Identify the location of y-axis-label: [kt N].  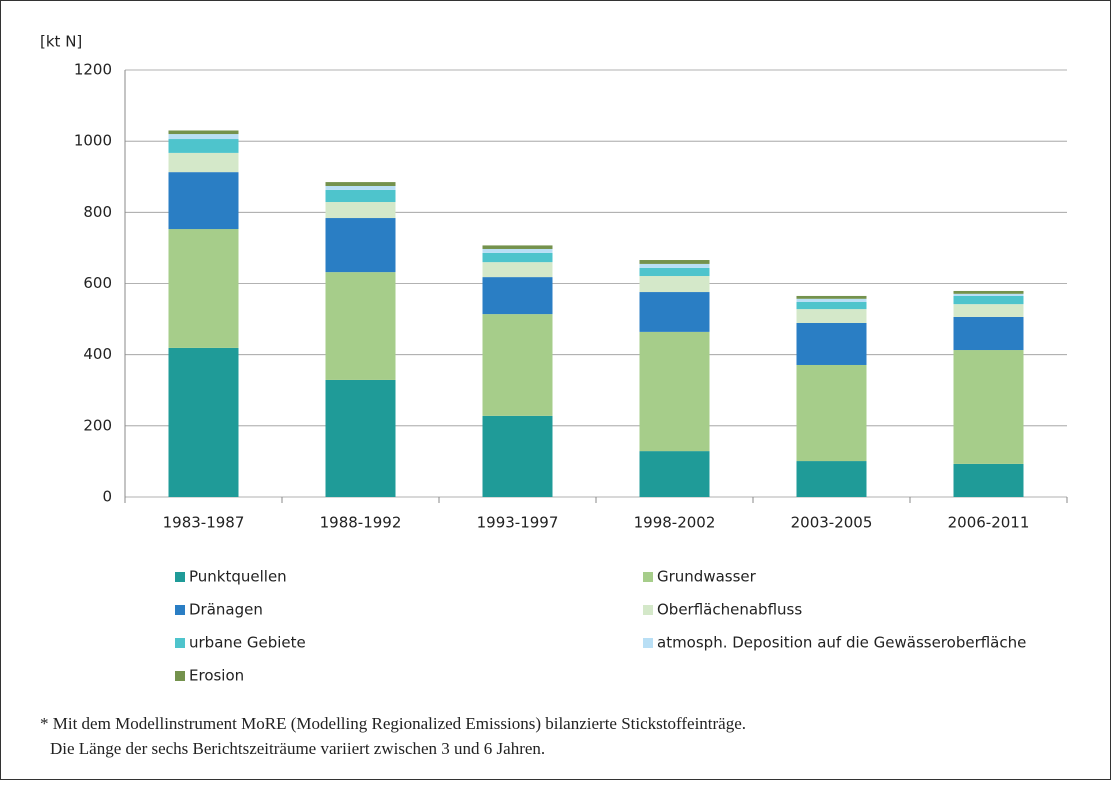
(61, 42).